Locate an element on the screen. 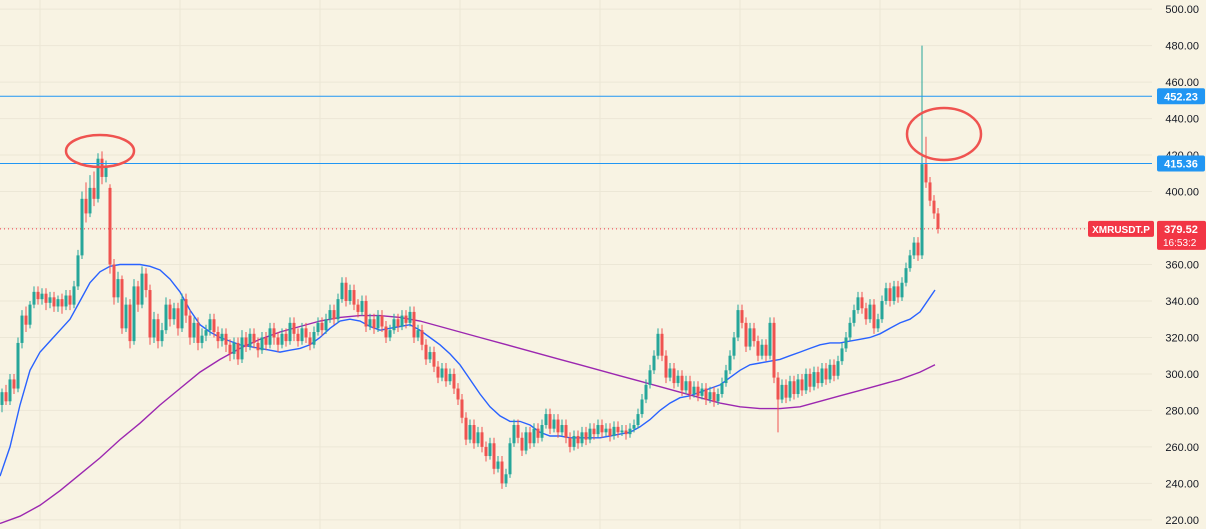 This screenshot has width=1206, height=529. last-price-label: 379.52 is located at coordinates (1181, 230).